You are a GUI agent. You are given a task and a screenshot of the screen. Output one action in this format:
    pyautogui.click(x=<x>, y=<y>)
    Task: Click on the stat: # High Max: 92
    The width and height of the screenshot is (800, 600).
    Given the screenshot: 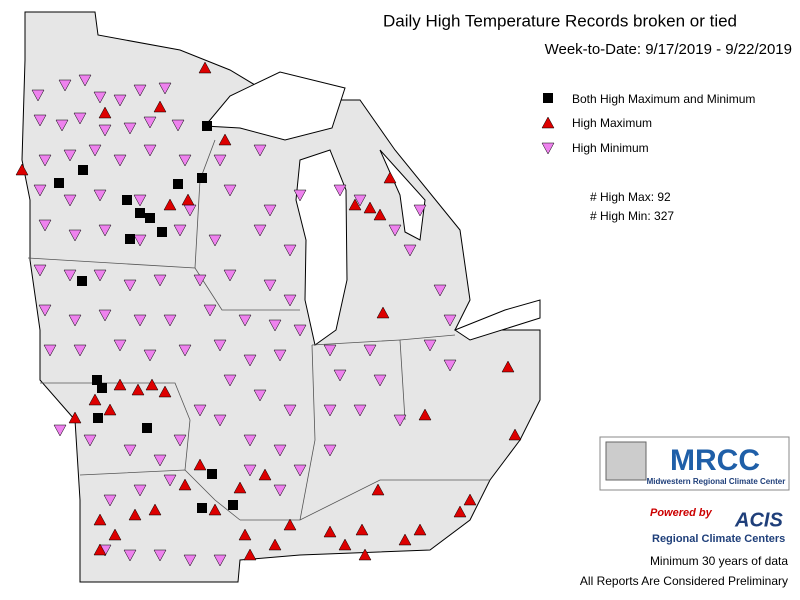 What is the action you would take?
    pyautogui.click(x=630, y=197)
    